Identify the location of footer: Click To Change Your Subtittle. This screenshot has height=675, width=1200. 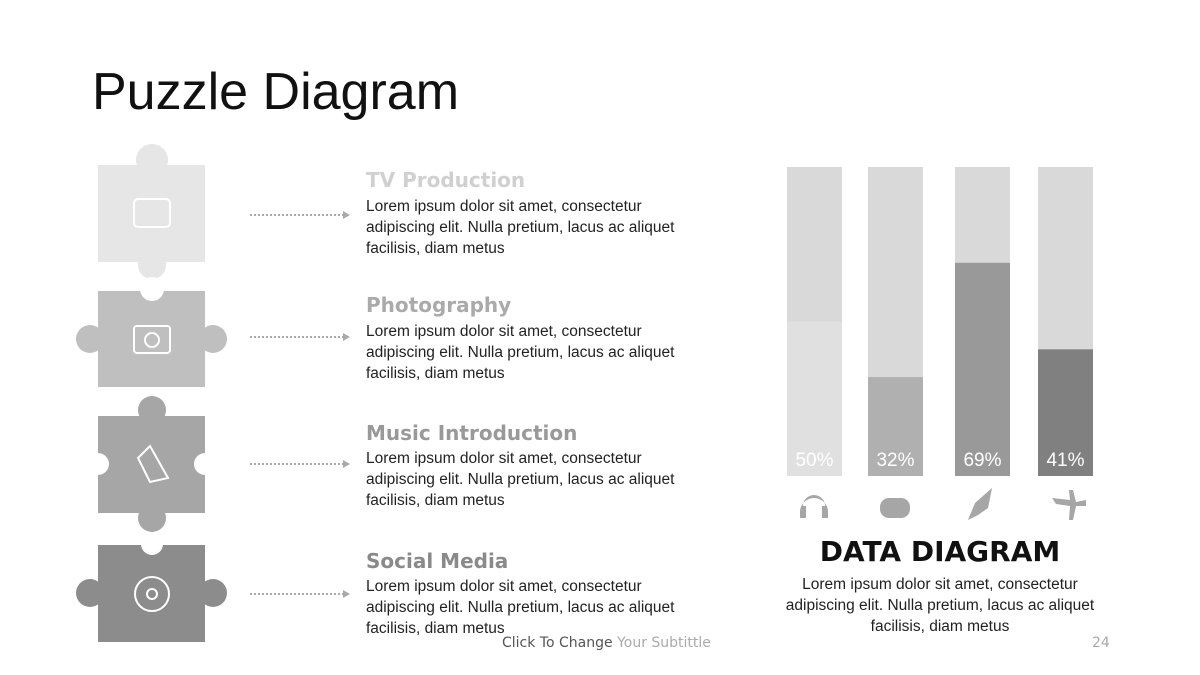
(606, 643).